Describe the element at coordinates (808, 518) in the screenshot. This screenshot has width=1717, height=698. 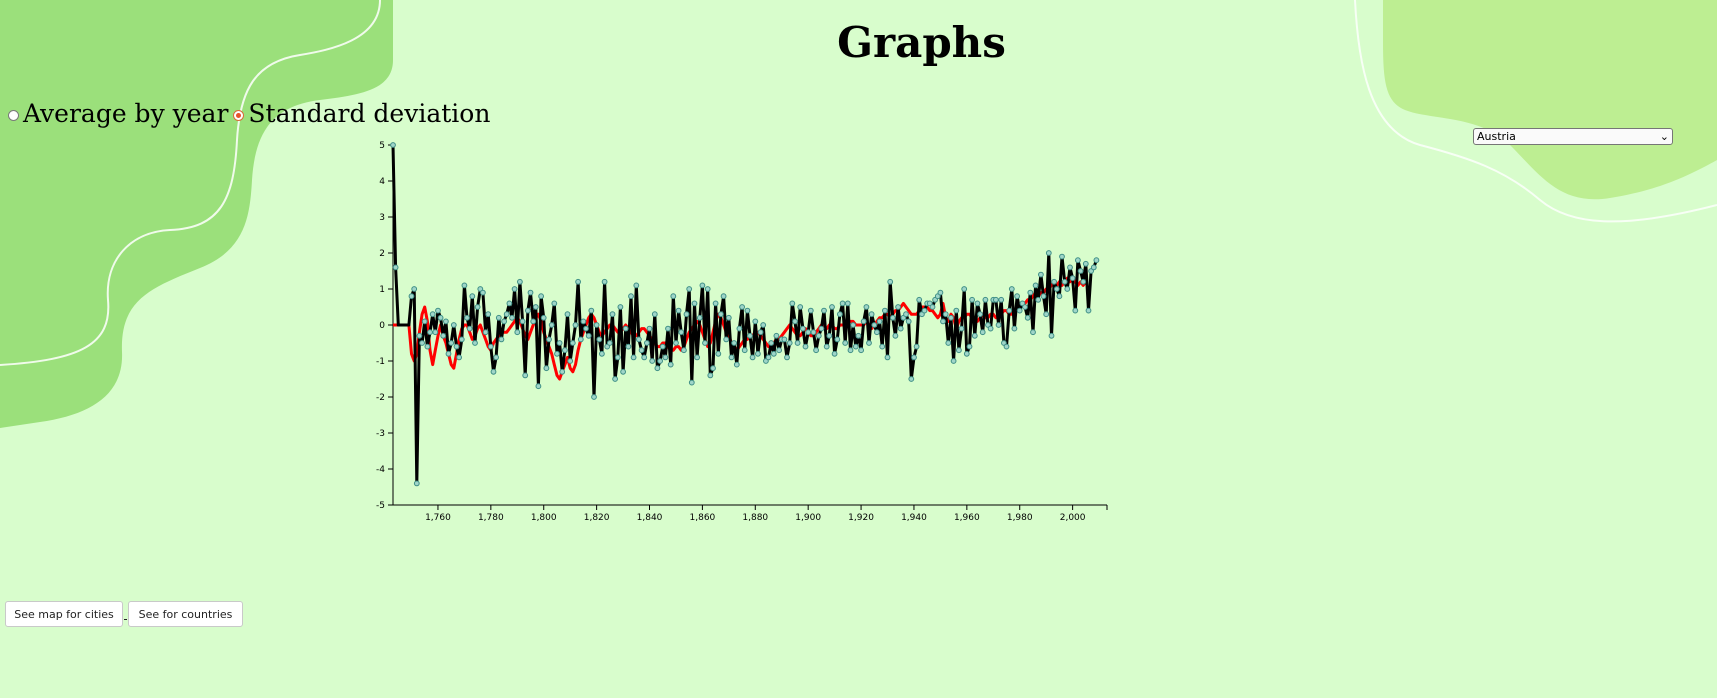
I see `x-tick-label: 1,900` at that location.